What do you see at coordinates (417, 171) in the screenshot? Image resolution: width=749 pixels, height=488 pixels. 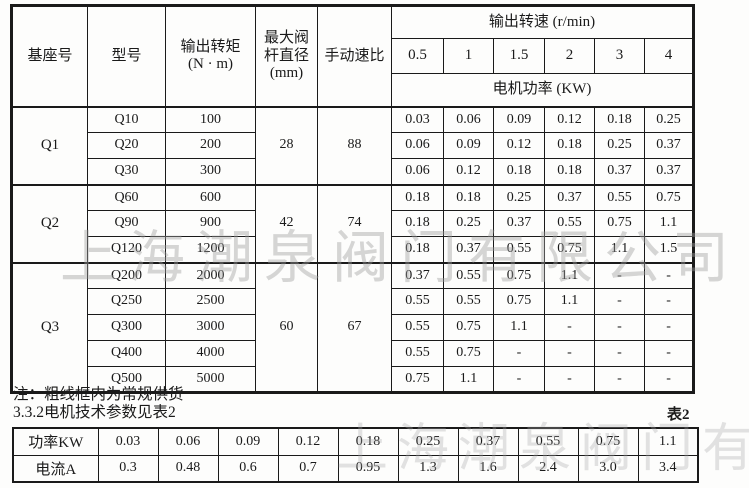 I see `power-cell: 0.06` at bounding box center [417, 171].